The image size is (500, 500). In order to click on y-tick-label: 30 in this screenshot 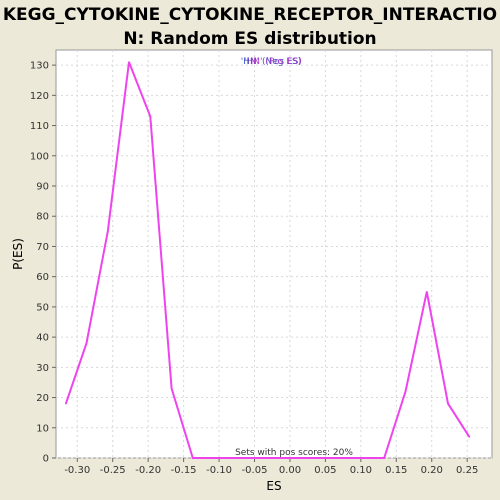, I will do `click(42, 368)`.